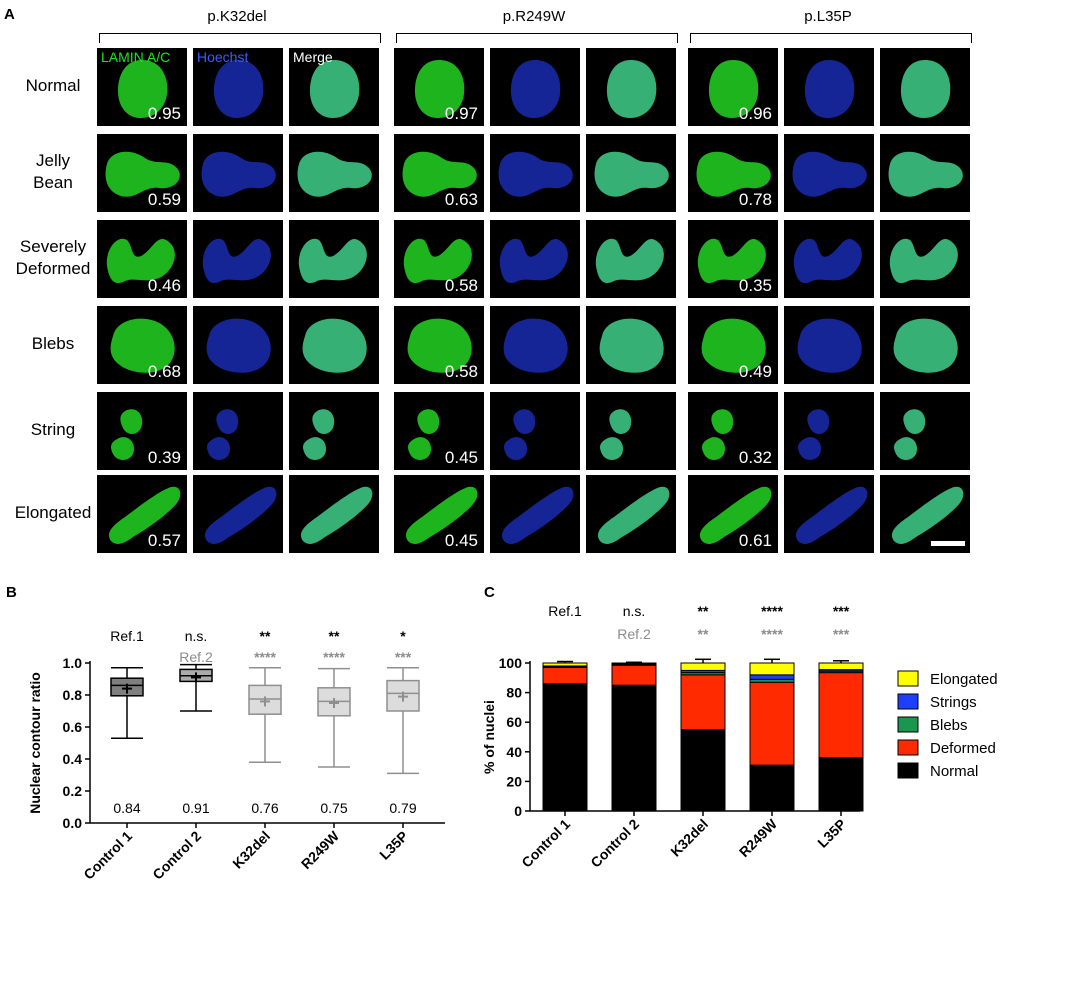  I want to click on micrograph-tile: 0.32, so click(733, 431).